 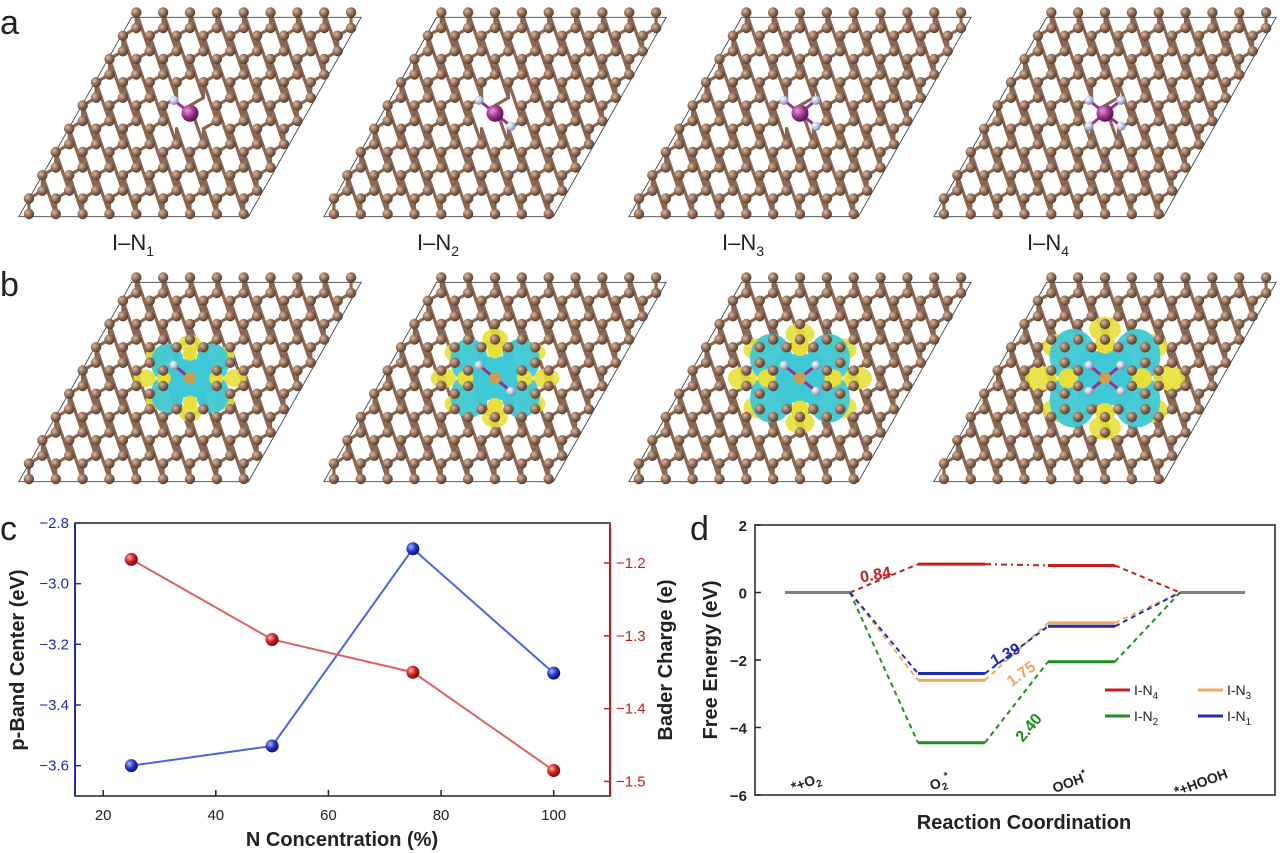 What do you see at coordinates (54, 766) in the screenshot?
I see `y-tick-label-left: −3.6` at bounding box center [54, 766].